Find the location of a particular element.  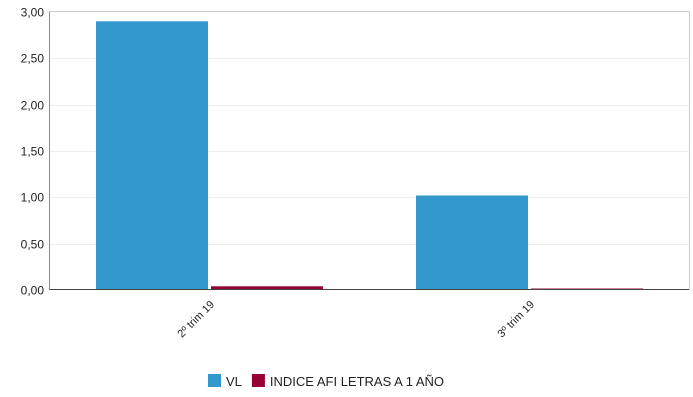

y-tick-label: 2,50 is located at coordinates (33, 59).